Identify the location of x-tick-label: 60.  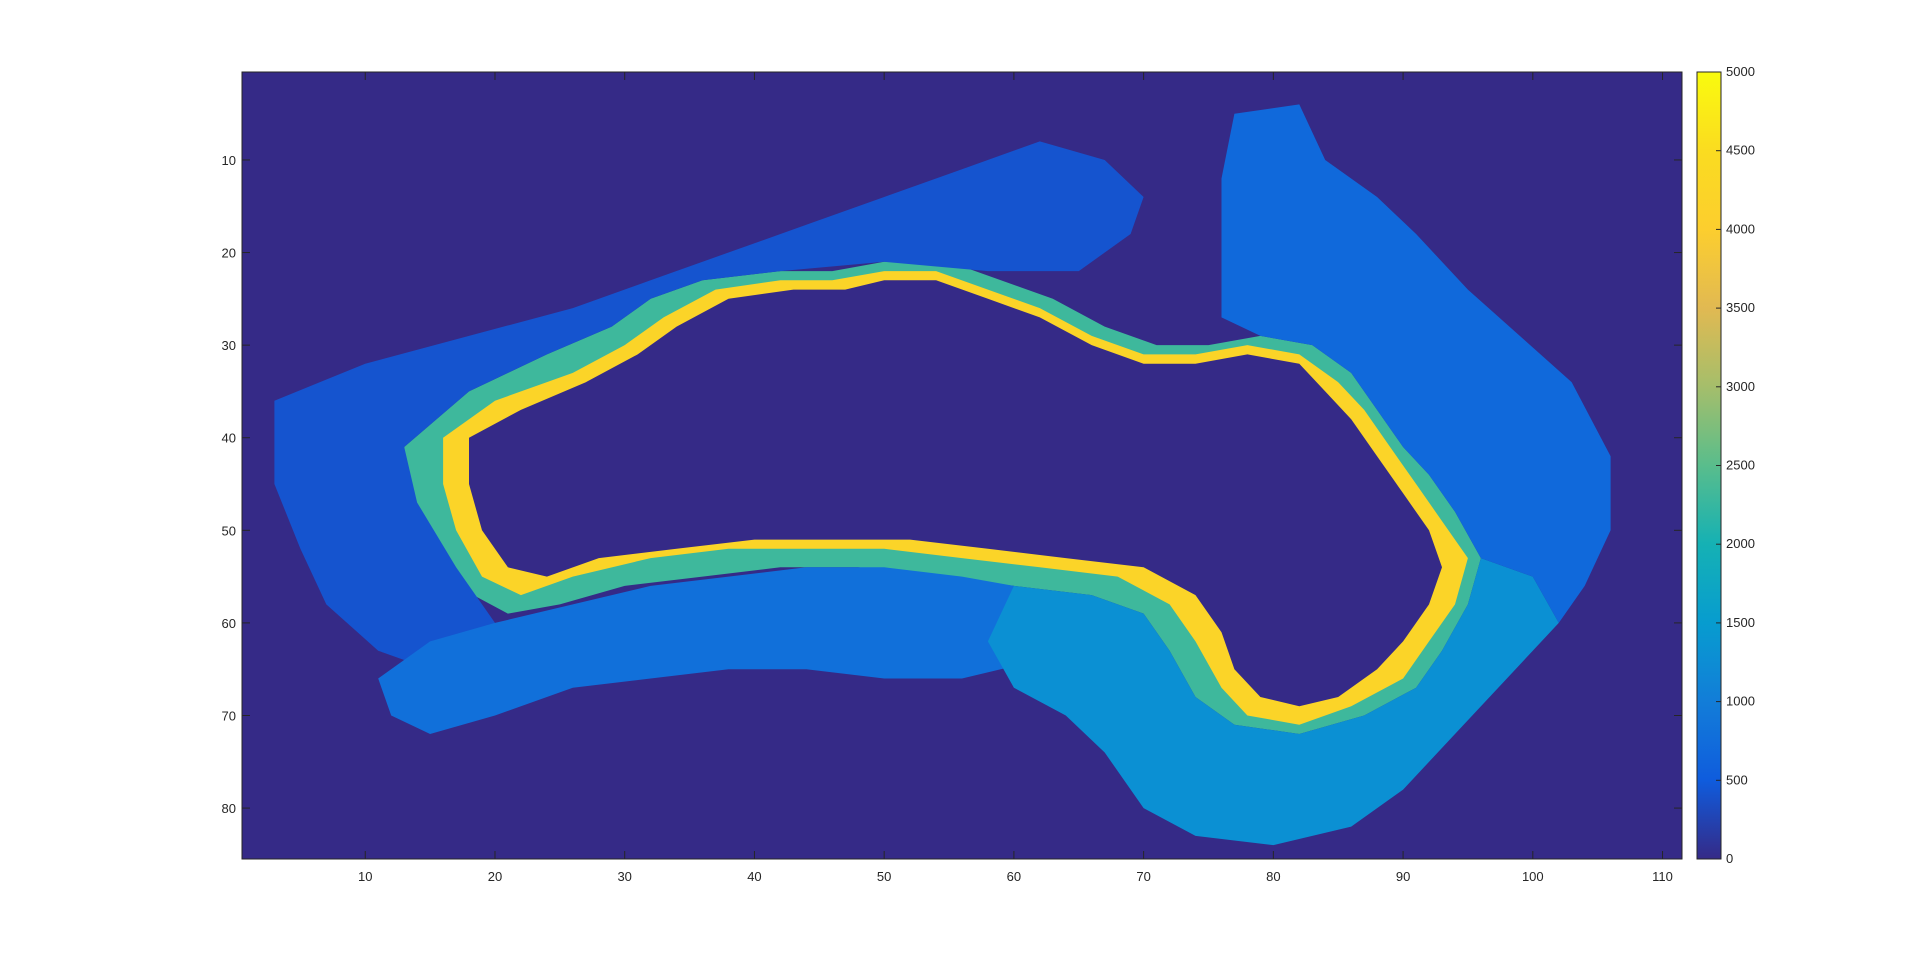
(1014, 876).